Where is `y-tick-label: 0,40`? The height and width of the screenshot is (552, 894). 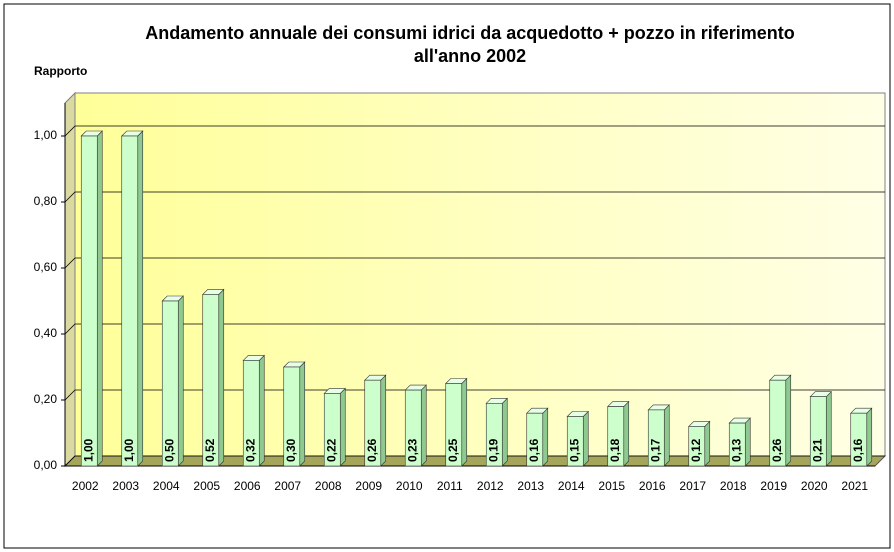
y-tick-label: 0,40 is located at coordinates (46, 333).